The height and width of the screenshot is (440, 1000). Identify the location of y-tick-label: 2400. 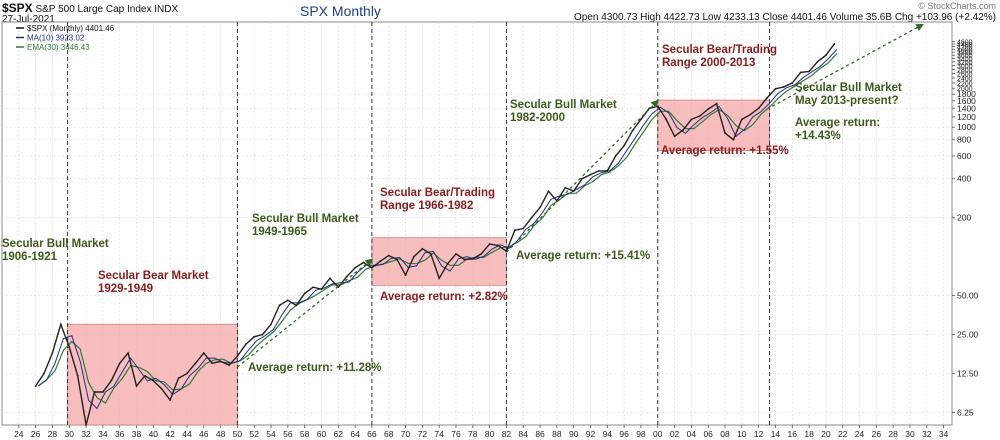
(965, 79).